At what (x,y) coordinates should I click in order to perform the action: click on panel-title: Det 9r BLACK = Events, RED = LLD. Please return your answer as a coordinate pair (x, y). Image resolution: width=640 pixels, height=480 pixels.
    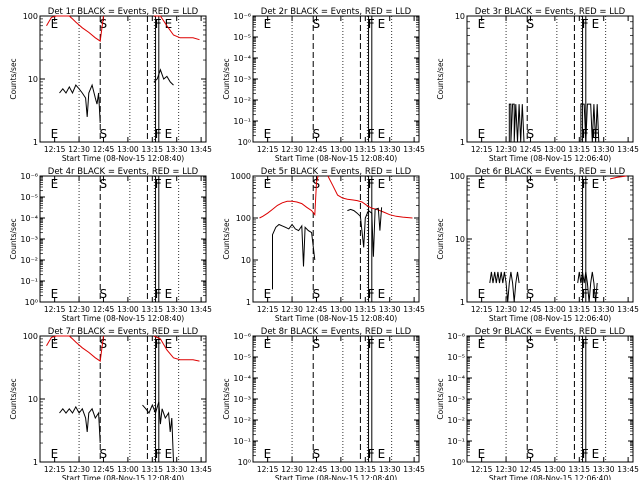
    Looking at the image, I should click on (550, 332).